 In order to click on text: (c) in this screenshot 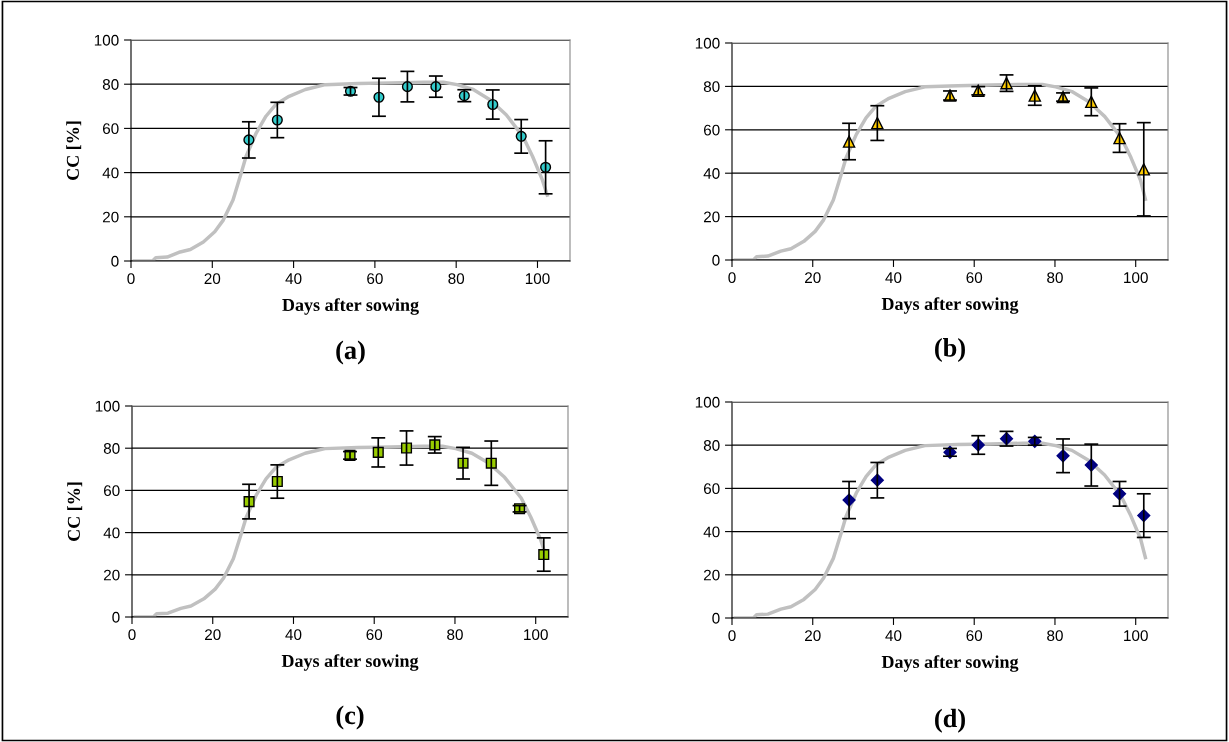, I will do `click(350, 717)`.